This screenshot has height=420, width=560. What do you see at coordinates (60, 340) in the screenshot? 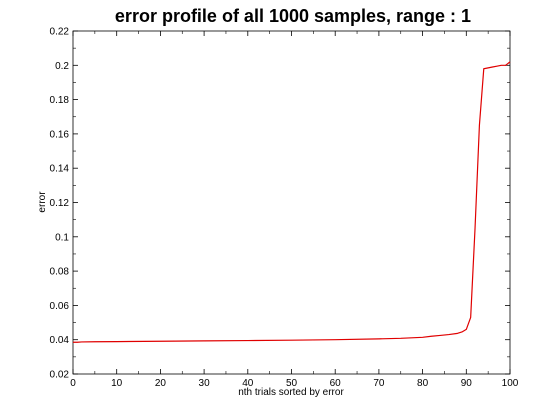
I see `y-tick-label: 0.04` at bounding box center [60, 340].